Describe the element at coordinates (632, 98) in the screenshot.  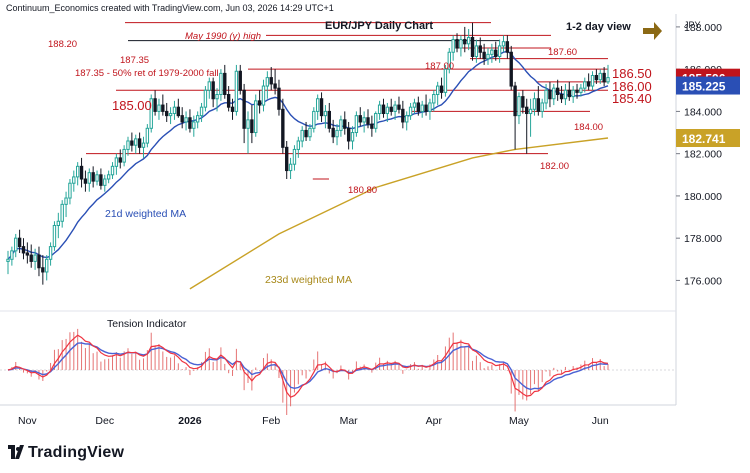
I see `level-label: 185.40` at that location.